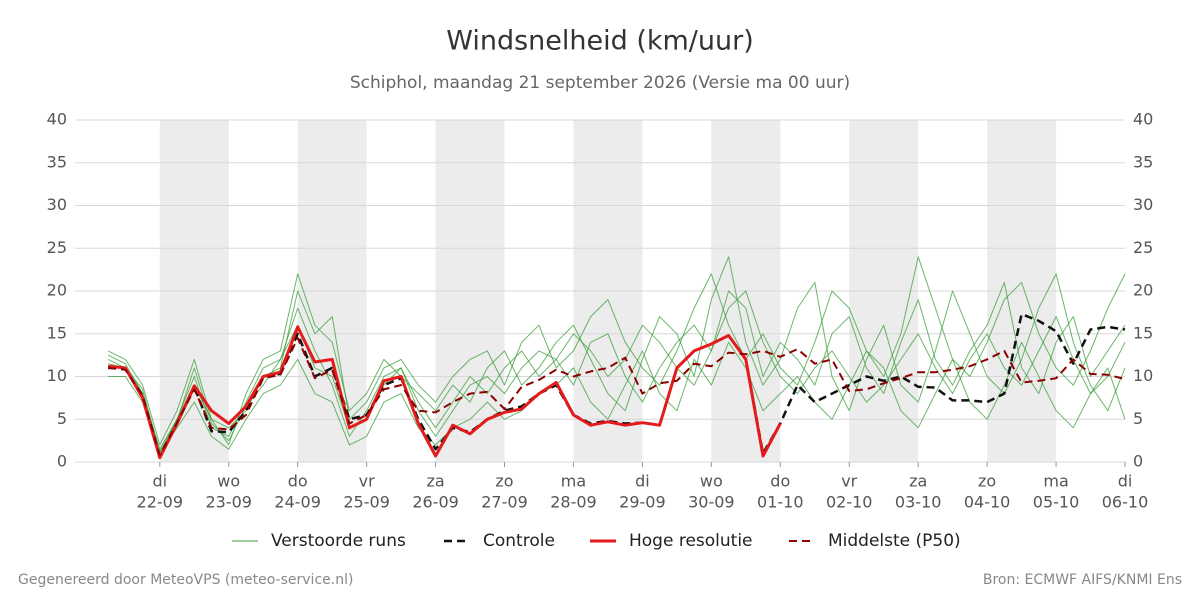 The width and height of the screenshot is (1200, 600). Describe the element at coordinates (57, 332) in the screenshot. I see `y-tick-label: 15` at that location.